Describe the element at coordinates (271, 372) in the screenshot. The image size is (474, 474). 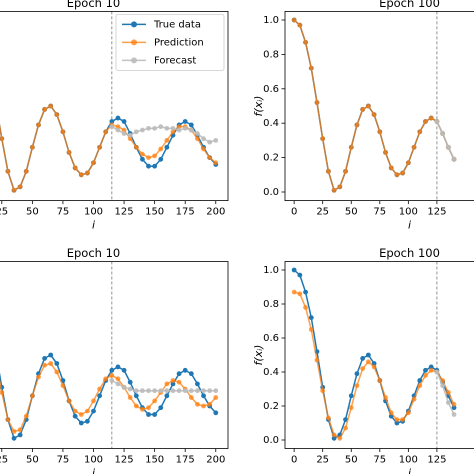
I see `y-tick-label: 0.4` at that location.